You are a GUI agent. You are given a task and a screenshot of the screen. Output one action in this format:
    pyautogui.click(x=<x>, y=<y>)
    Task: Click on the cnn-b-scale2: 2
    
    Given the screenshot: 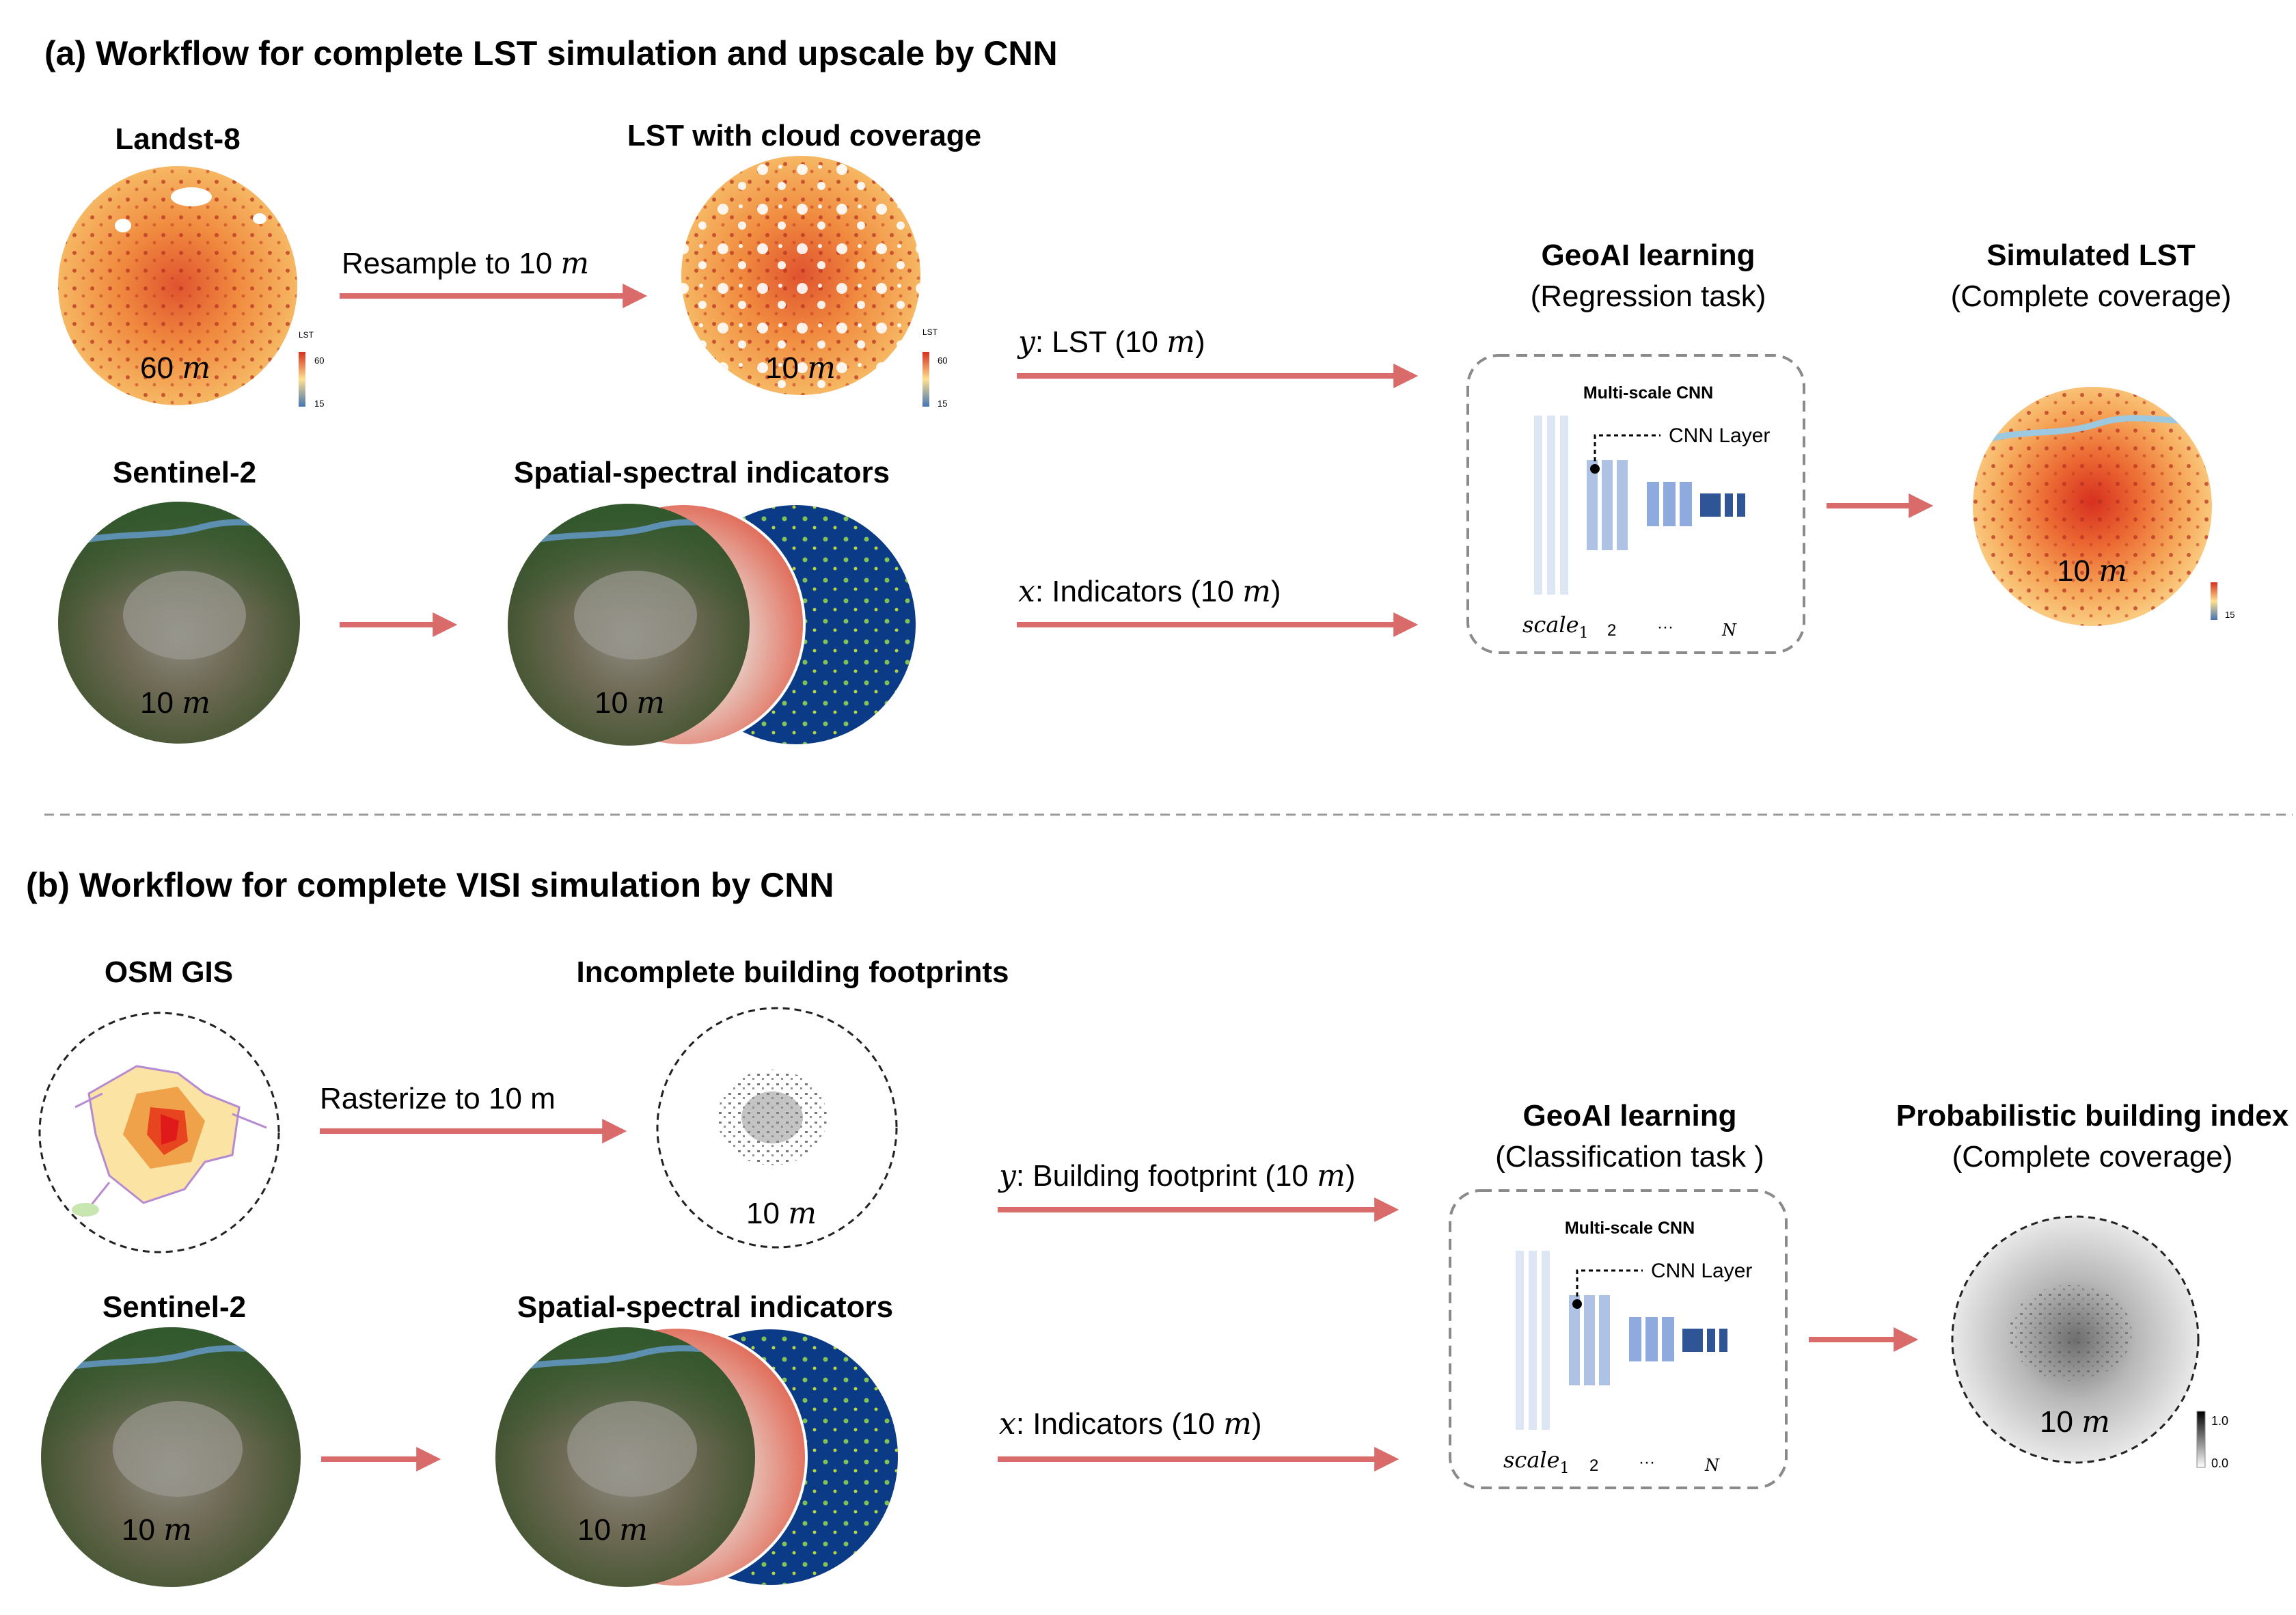 What is the action you would take?
    pyautogui.click(x=1593, y=1466)
    